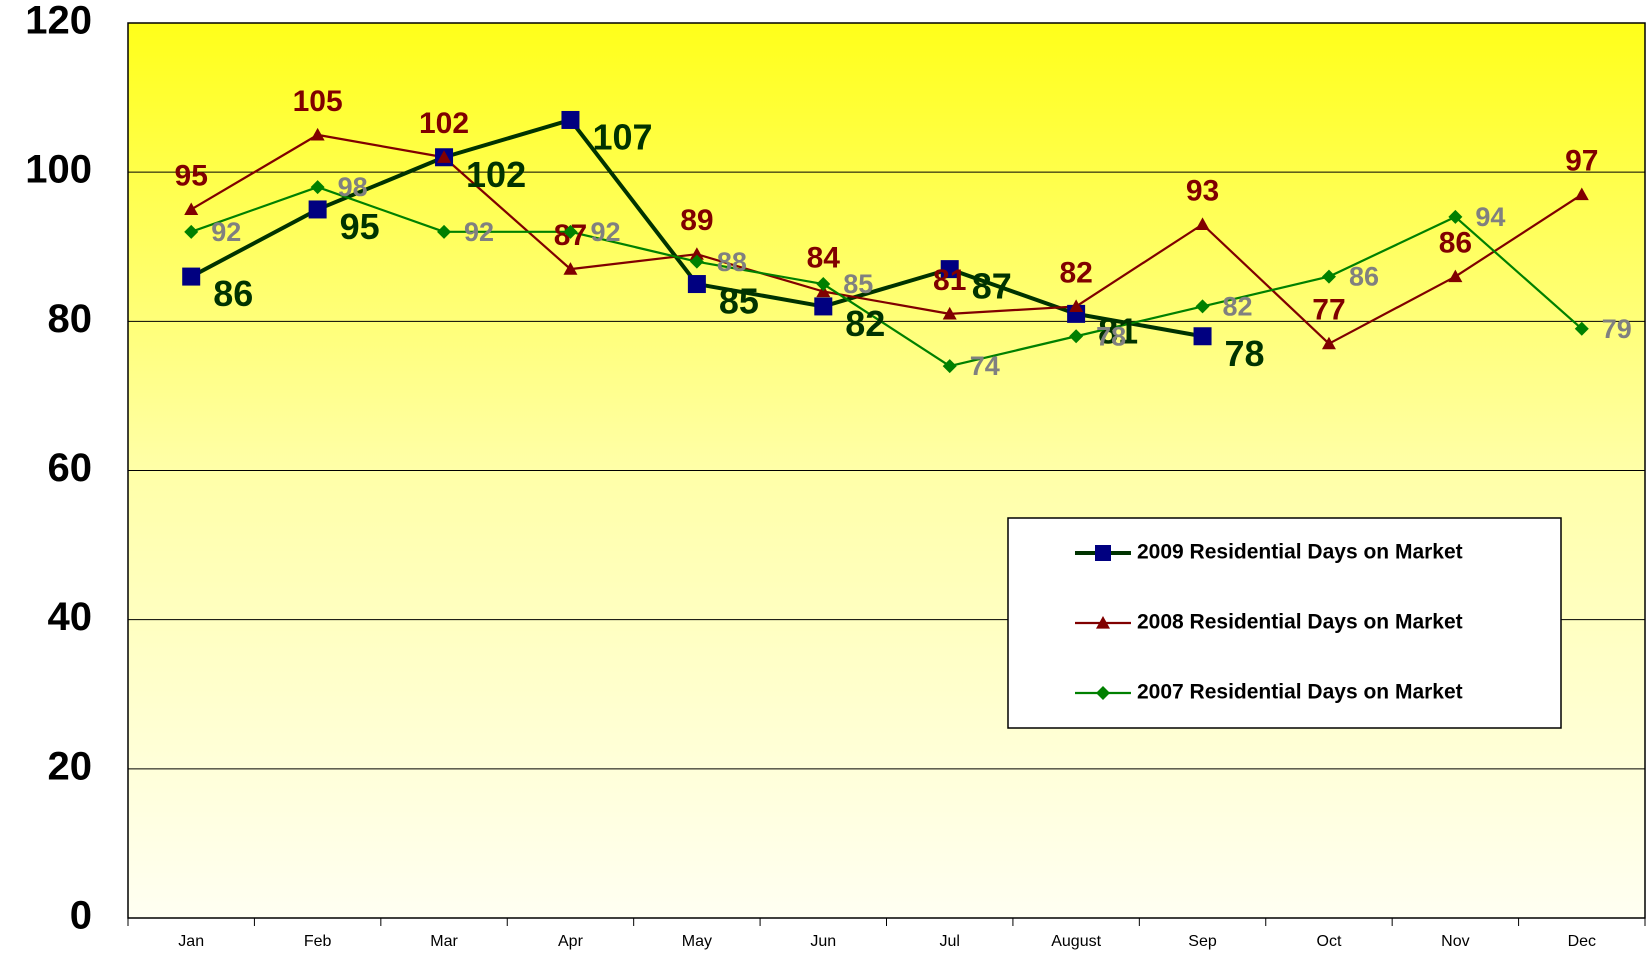 This screenshot has height=957, width=1649. Describe the element at coordinates (70, 617) in the screenshot. I see `y-tick-label: 40` at that location.